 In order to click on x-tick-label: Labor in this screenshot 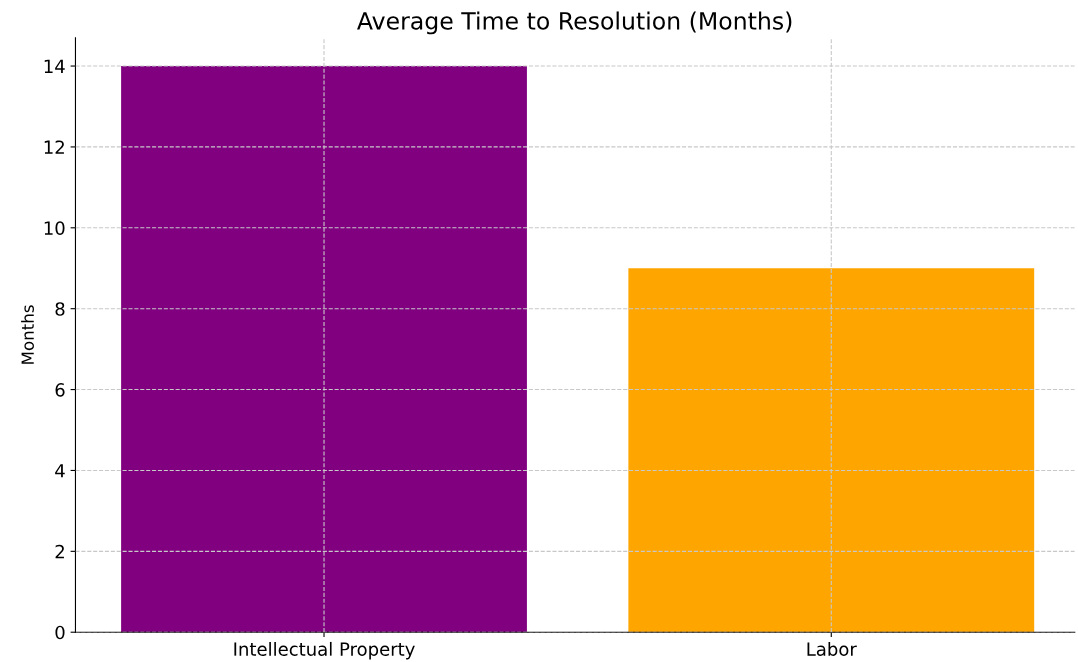, I will do `click(832, 648)`.